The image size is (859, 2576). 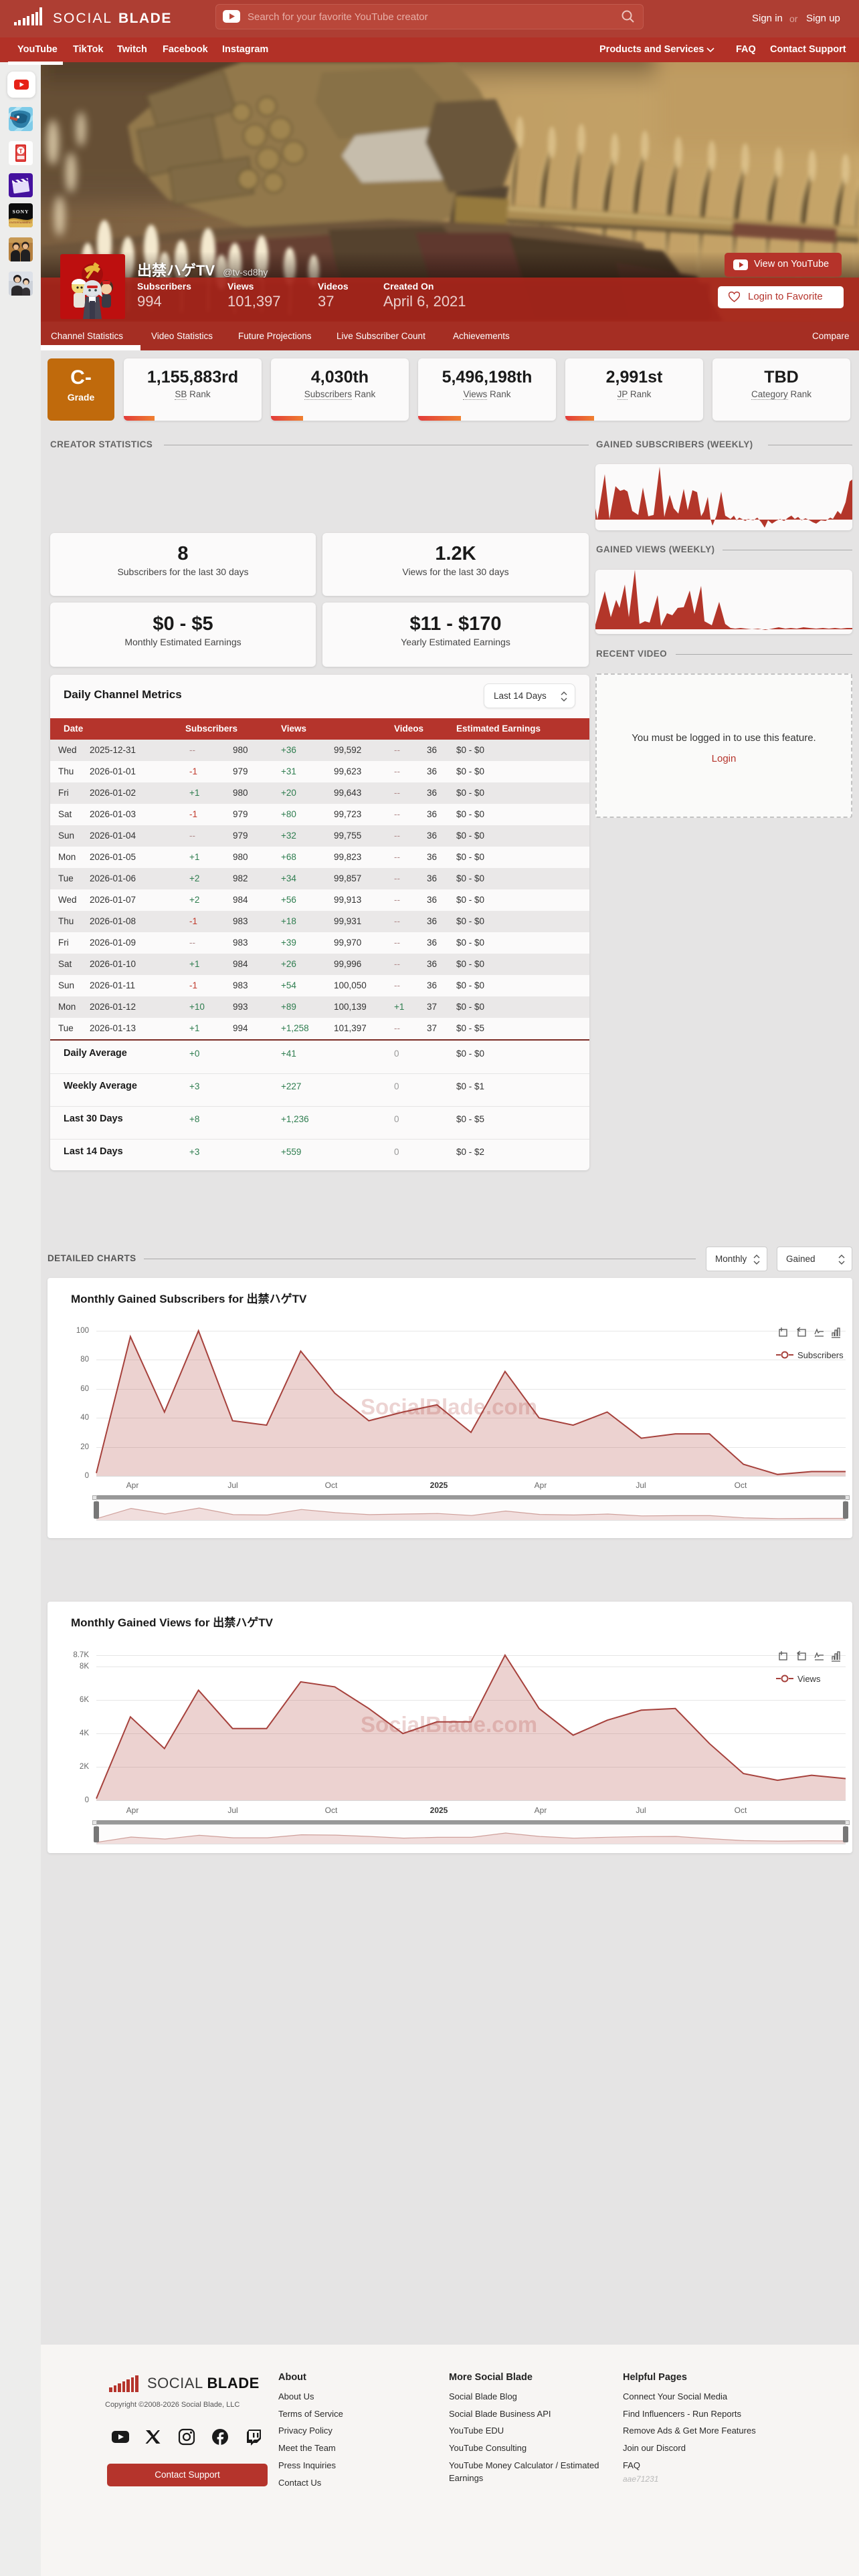 What do you see at coordinates (21, 151) in the screenshot?
I see `svg-text: T` at bounding box center [21, 151].